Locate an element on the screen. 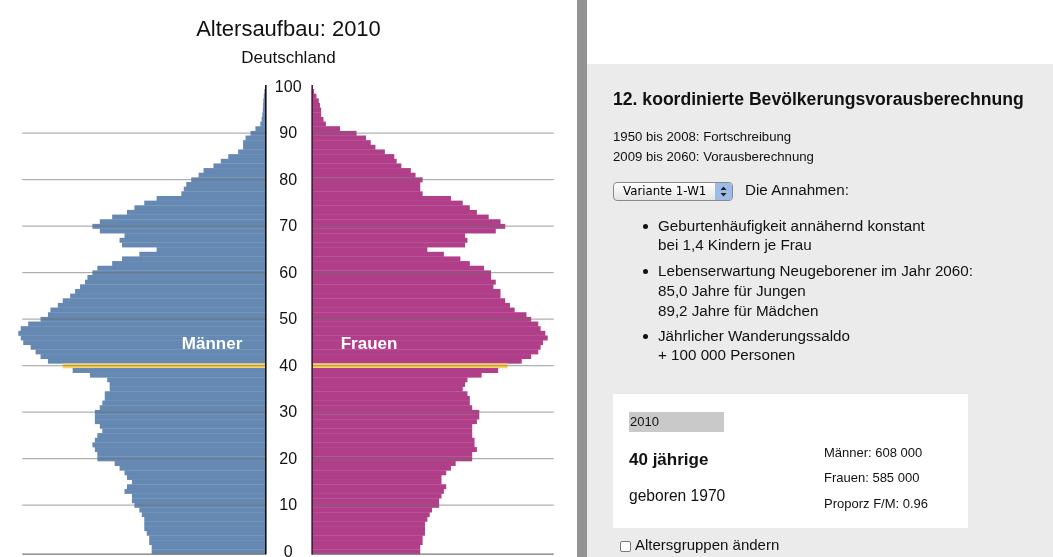 The height and width of the screenshot is (557, 1053). y-tick-label: 70 is located at coordinates (288, 226).